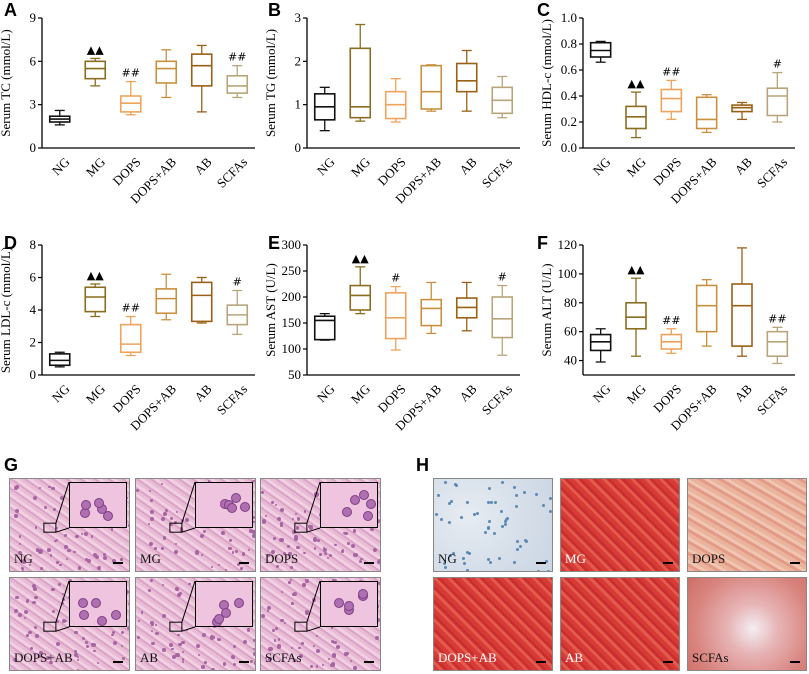  What do you see at coordinates (195, 525) in the screenshot?
I see `he-image-mg: MG` at bounding box center [195, 525].